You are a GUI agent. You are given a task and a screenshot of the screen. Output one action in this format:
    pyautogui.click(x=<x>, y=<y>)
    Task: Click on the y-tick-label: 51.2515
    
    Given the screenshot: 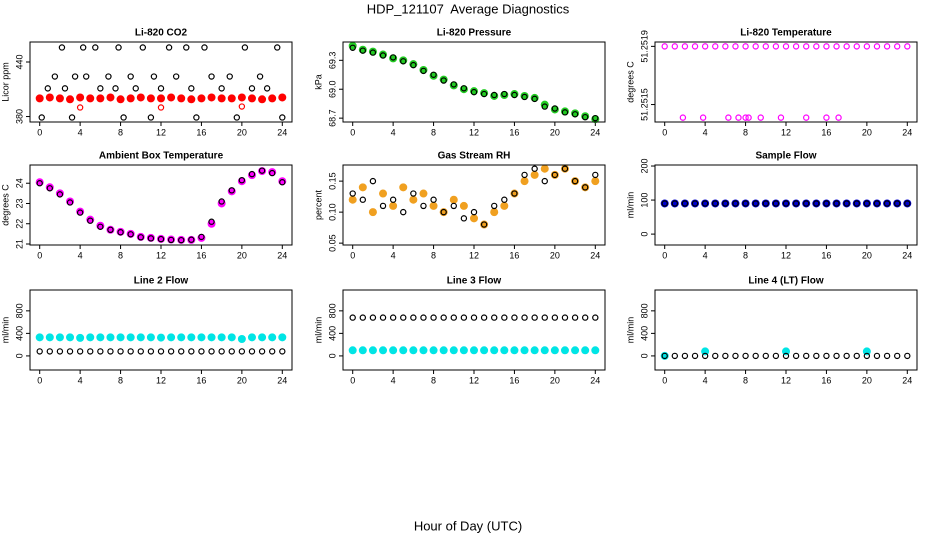 What is the action you would take?
    pyautogui.click(x=644, y=104)
    